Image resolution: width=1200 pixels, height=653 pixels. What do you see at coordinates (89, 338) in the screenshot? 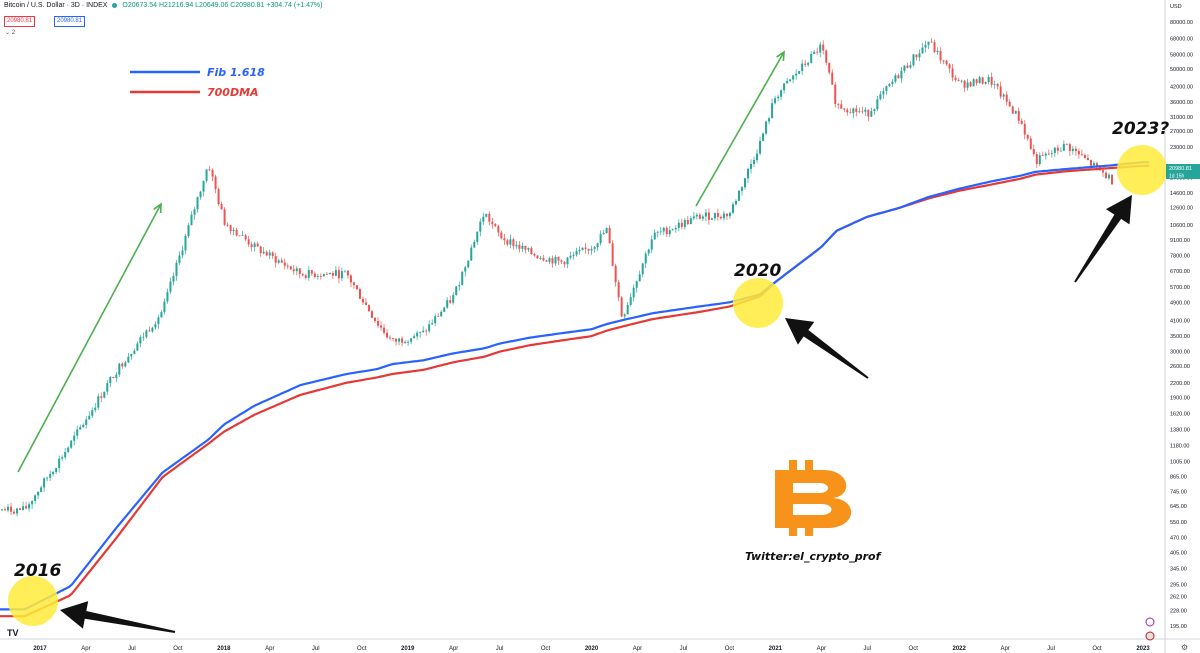
I see `green-arrow-shaft` at bounding box center [89, 338].